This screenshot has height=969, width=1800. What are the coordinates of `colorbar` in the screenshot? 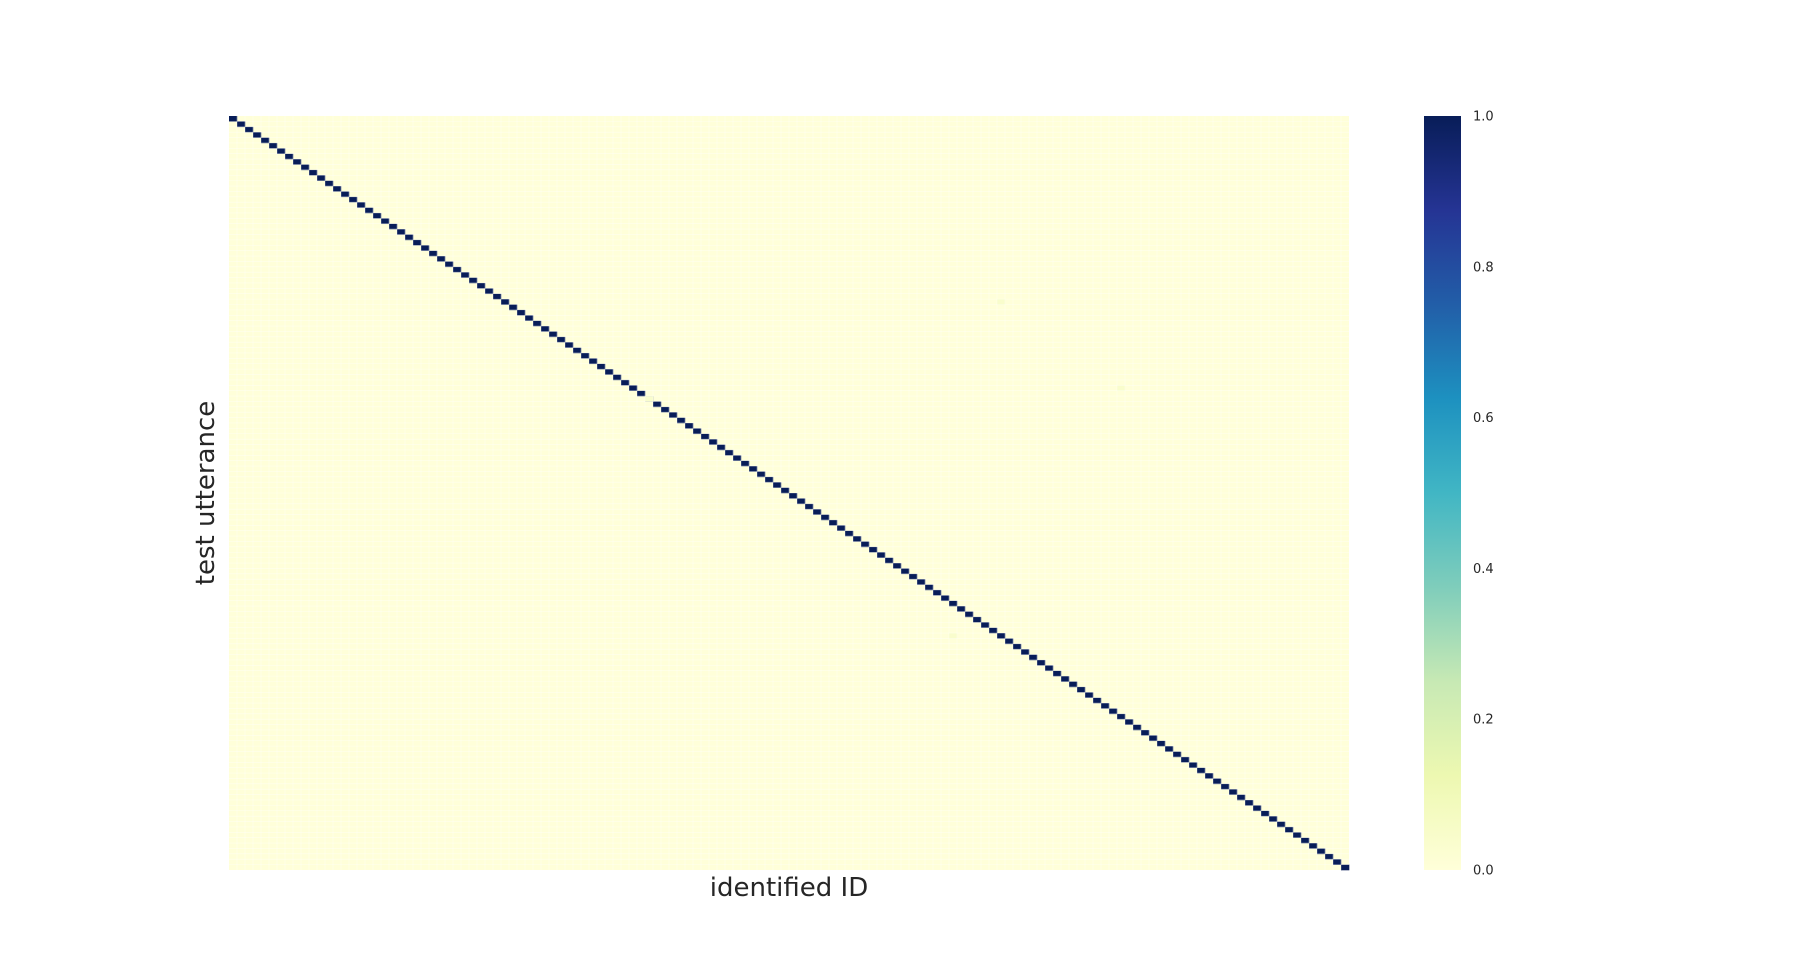 It's located at (1442, 493).